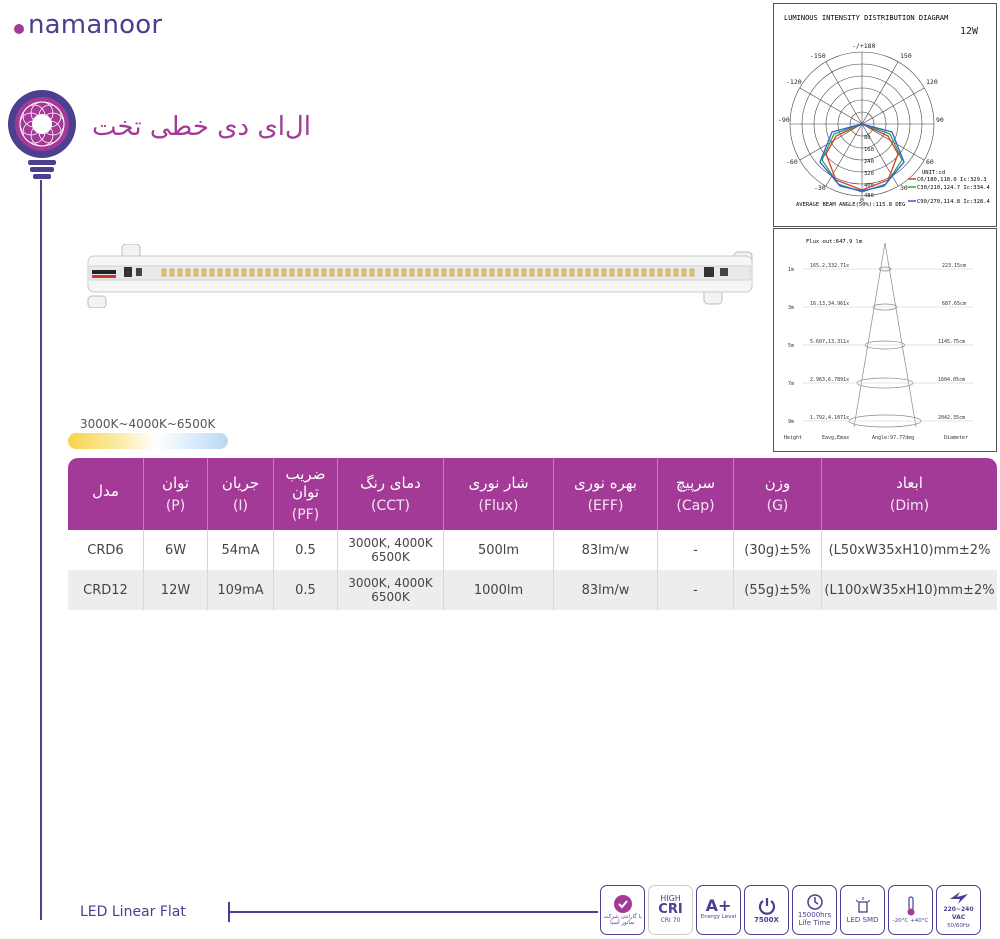 This screenshot has width=1000, height=939. I want to click on cell-model: CRD6, so click(106, 550).